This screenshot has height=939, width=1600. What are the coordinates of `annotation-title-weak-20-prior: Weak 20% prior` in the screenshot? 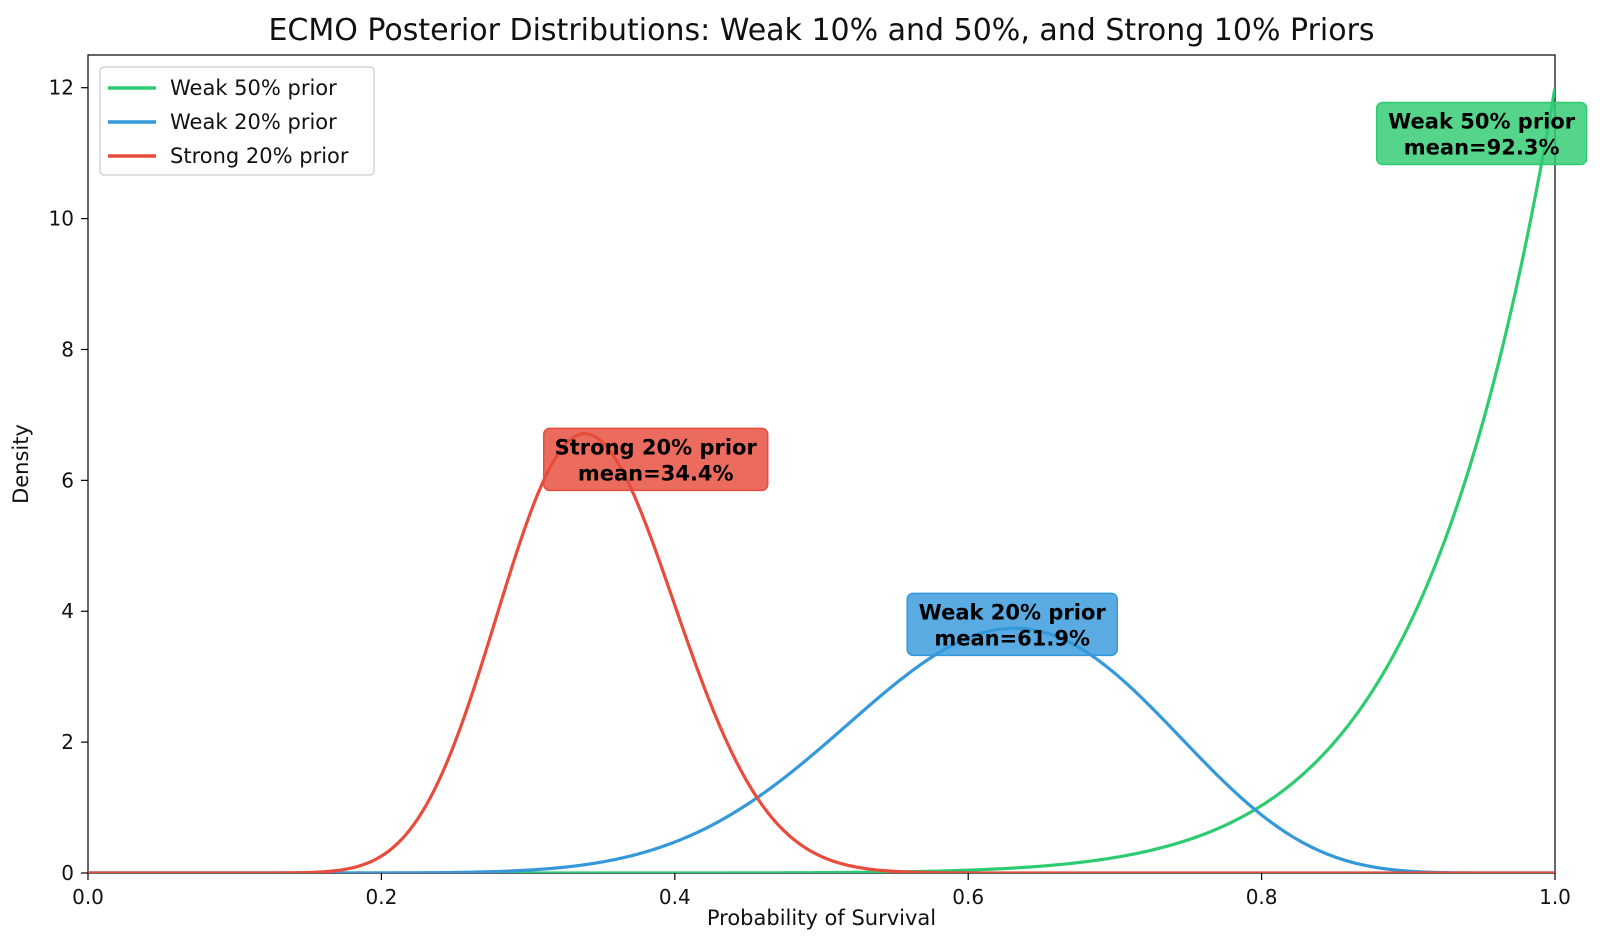 It's located at (1013, 612).